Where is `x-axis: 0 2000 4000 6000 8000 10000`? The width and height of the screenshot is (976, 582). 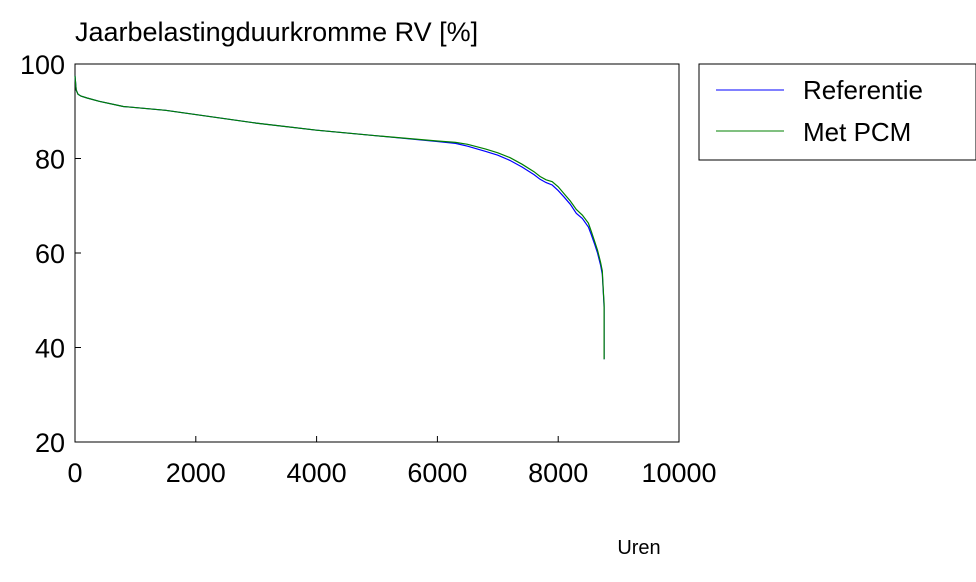 x-axis: 0 2000 4000 6000 8000 10000 is located at coordinates (392, 462).